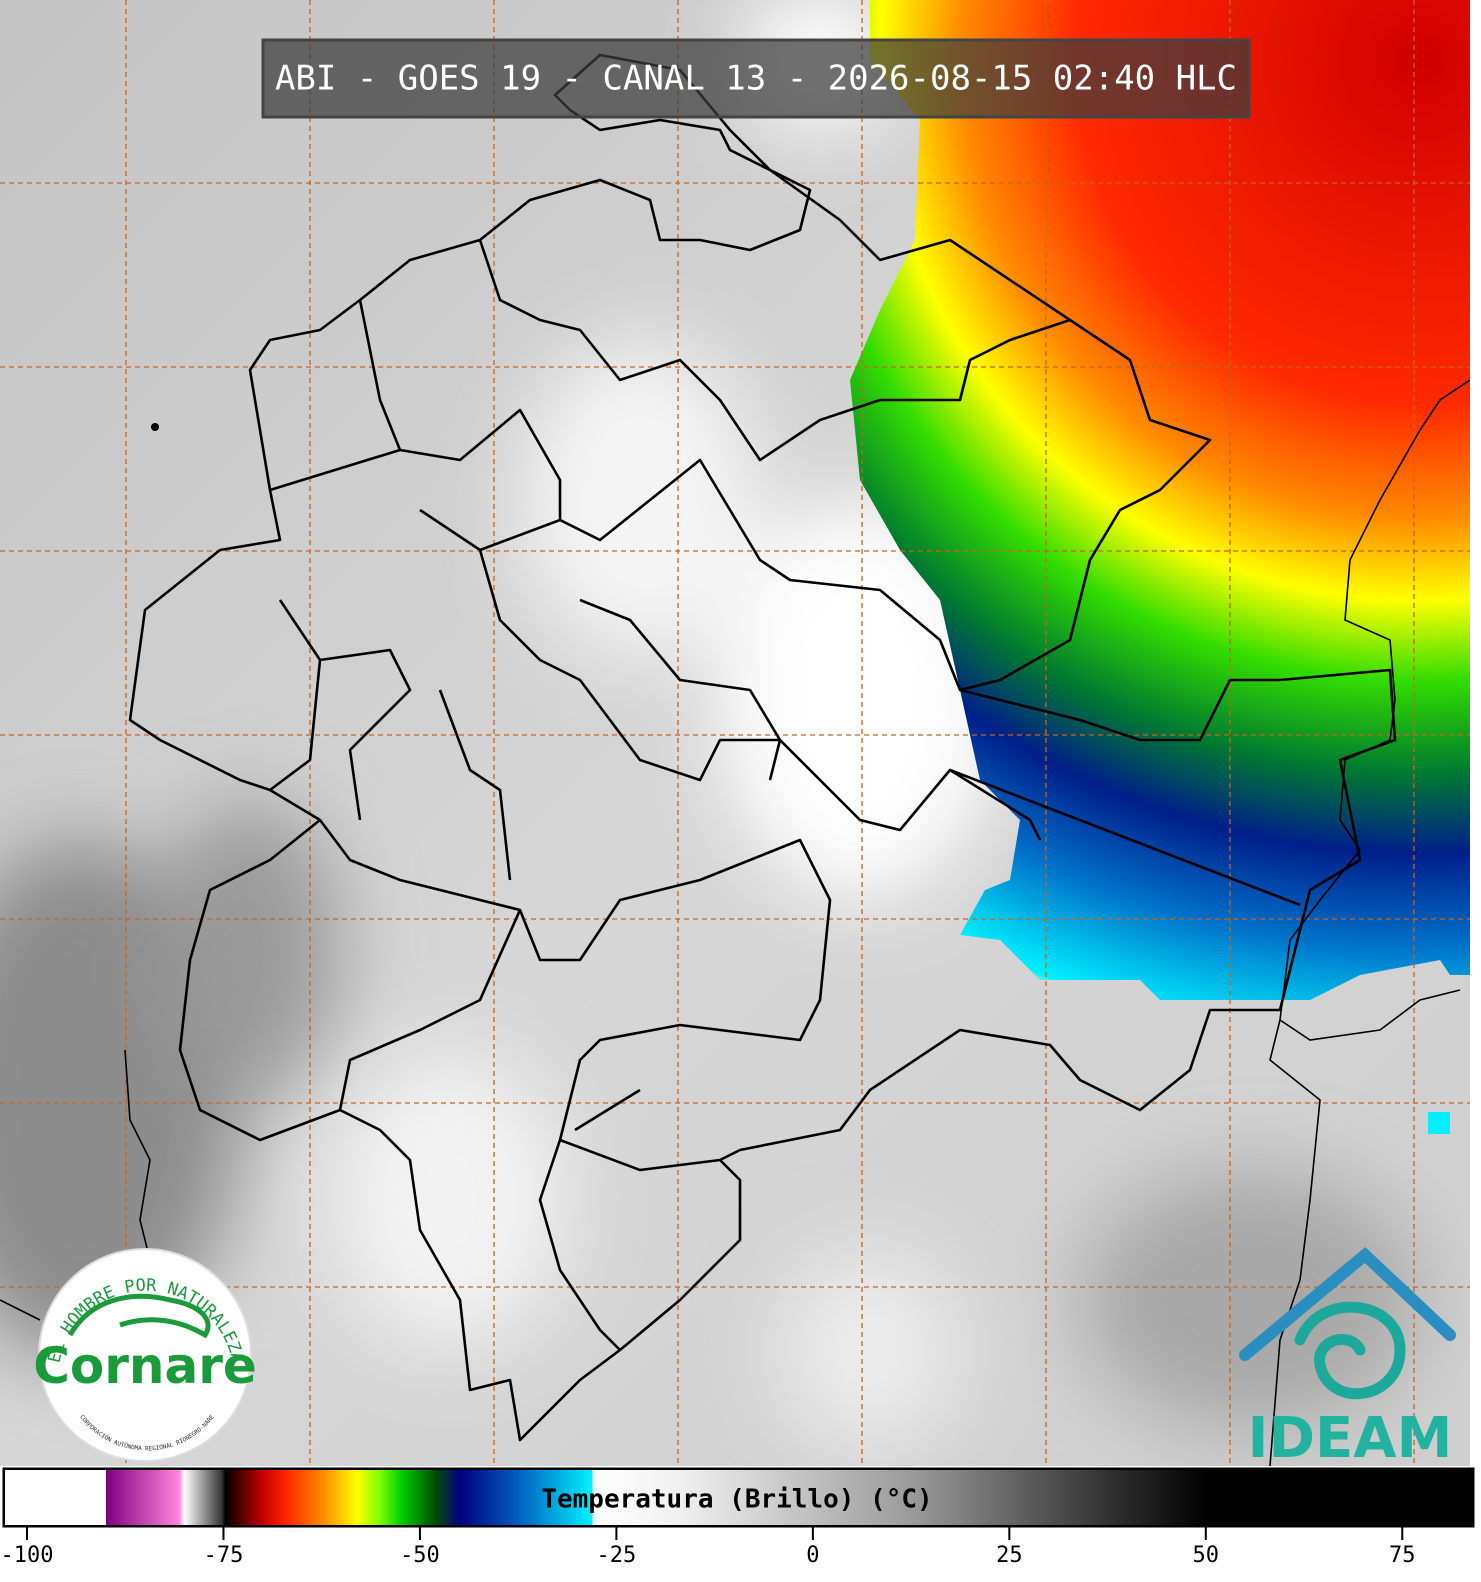 Image resolution: width=1481 pixels, height=1582 pixels. Describe the element at coordinates (617, 1555) in the screenshot. I see `tick-label: -25` at that location.